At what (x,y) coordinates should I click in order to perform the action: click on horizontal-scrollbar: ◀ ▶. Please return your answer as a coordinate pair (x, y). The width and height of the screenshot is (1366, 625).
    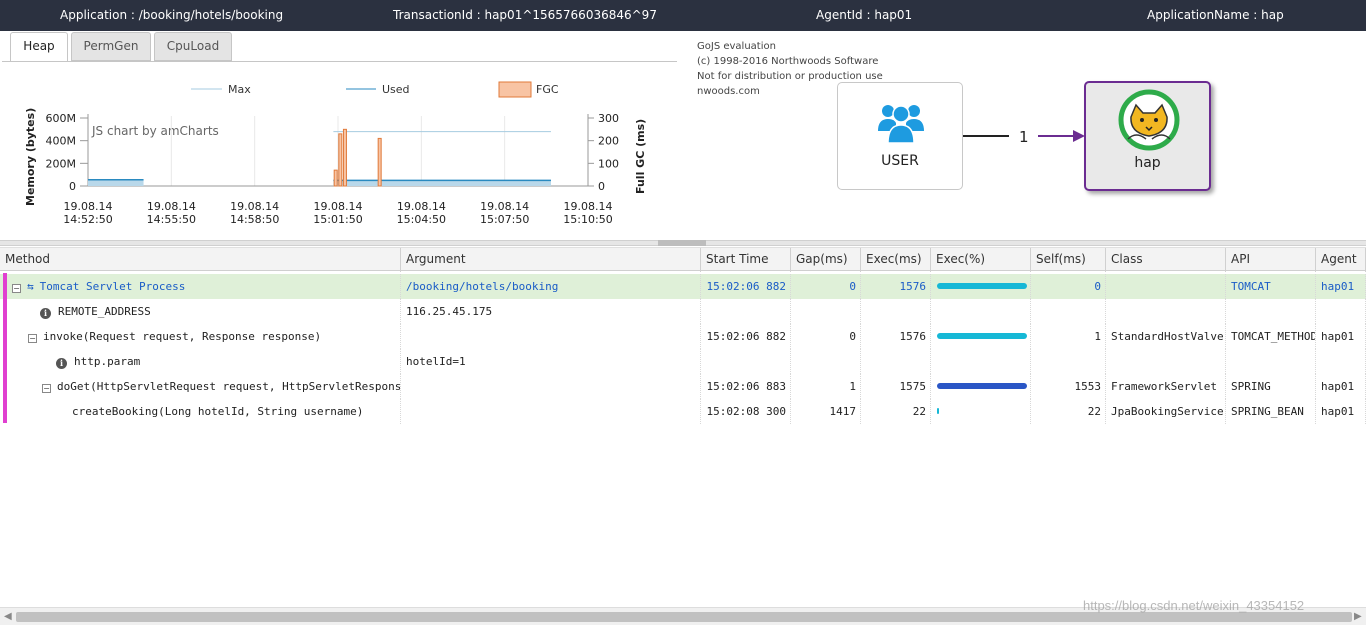
    Looking at the image, I should click on (683, 616).